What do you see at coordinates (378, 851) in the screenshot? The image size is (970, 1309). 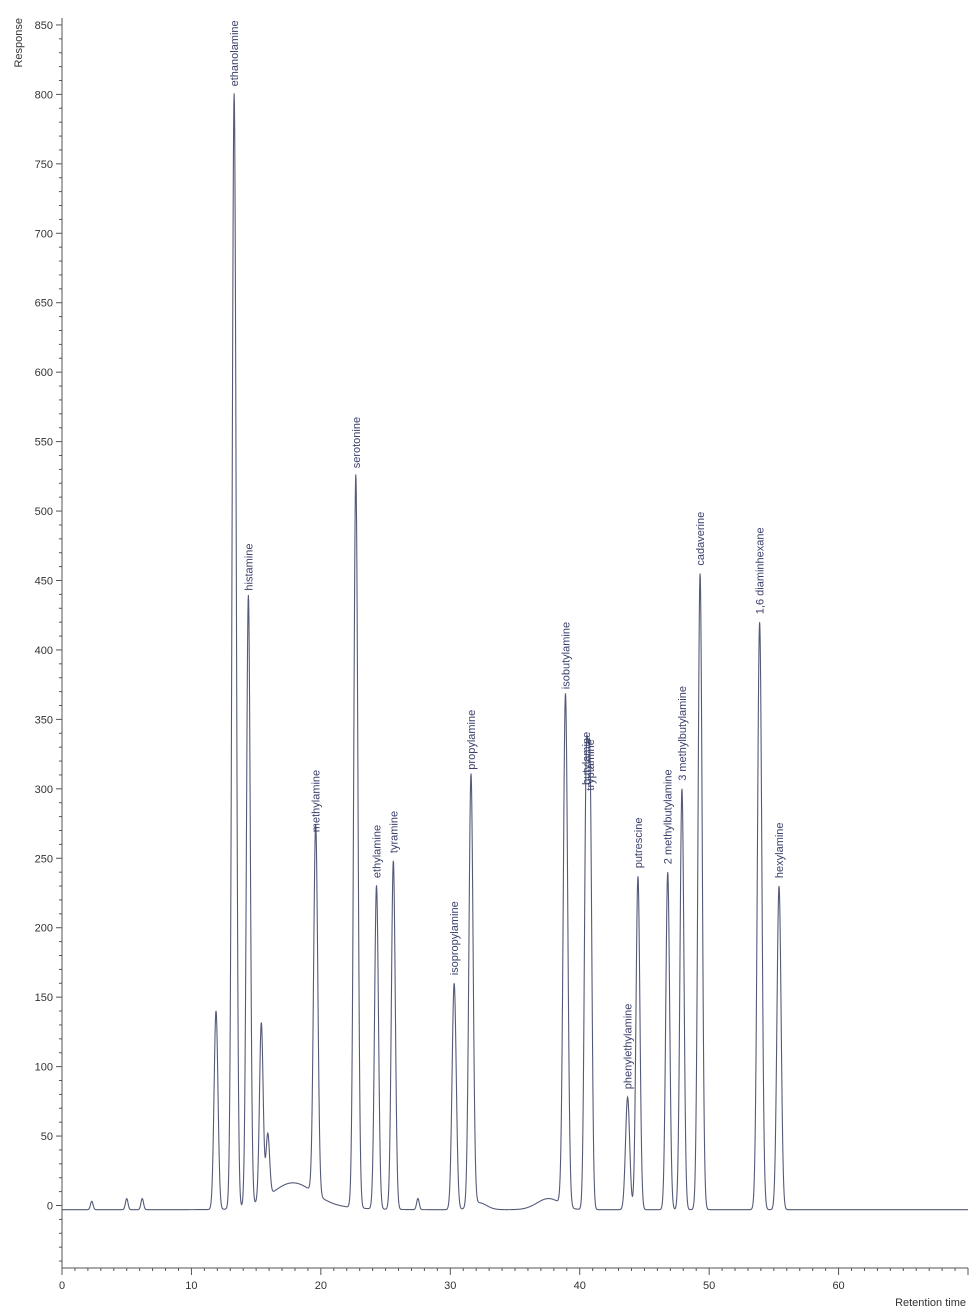 I see `peak-label: ethylamine` at bounding box center [378, 851].